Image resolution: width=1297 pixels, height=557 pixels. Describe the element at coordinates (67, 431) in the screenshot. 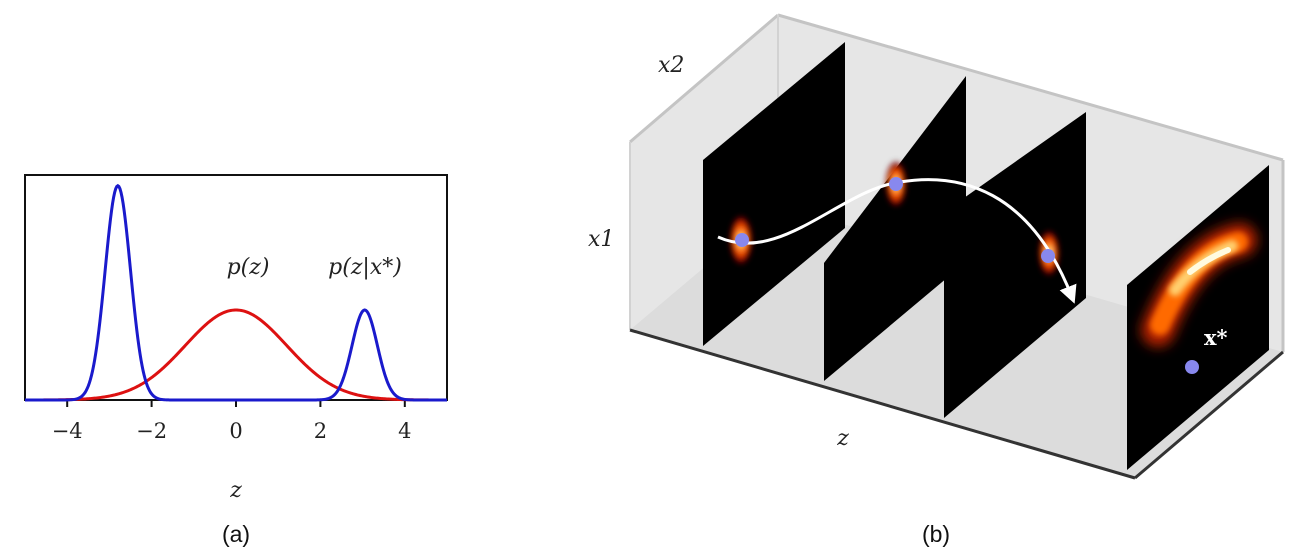

I see `x-tick-label: −4` at that location.